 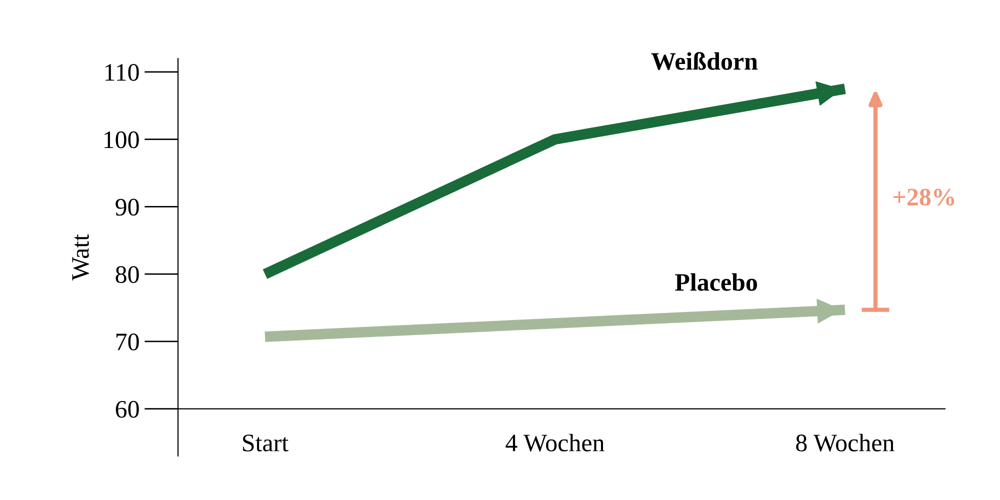 I want to click on x-tick-label: Start, so click(x=265, y=443).